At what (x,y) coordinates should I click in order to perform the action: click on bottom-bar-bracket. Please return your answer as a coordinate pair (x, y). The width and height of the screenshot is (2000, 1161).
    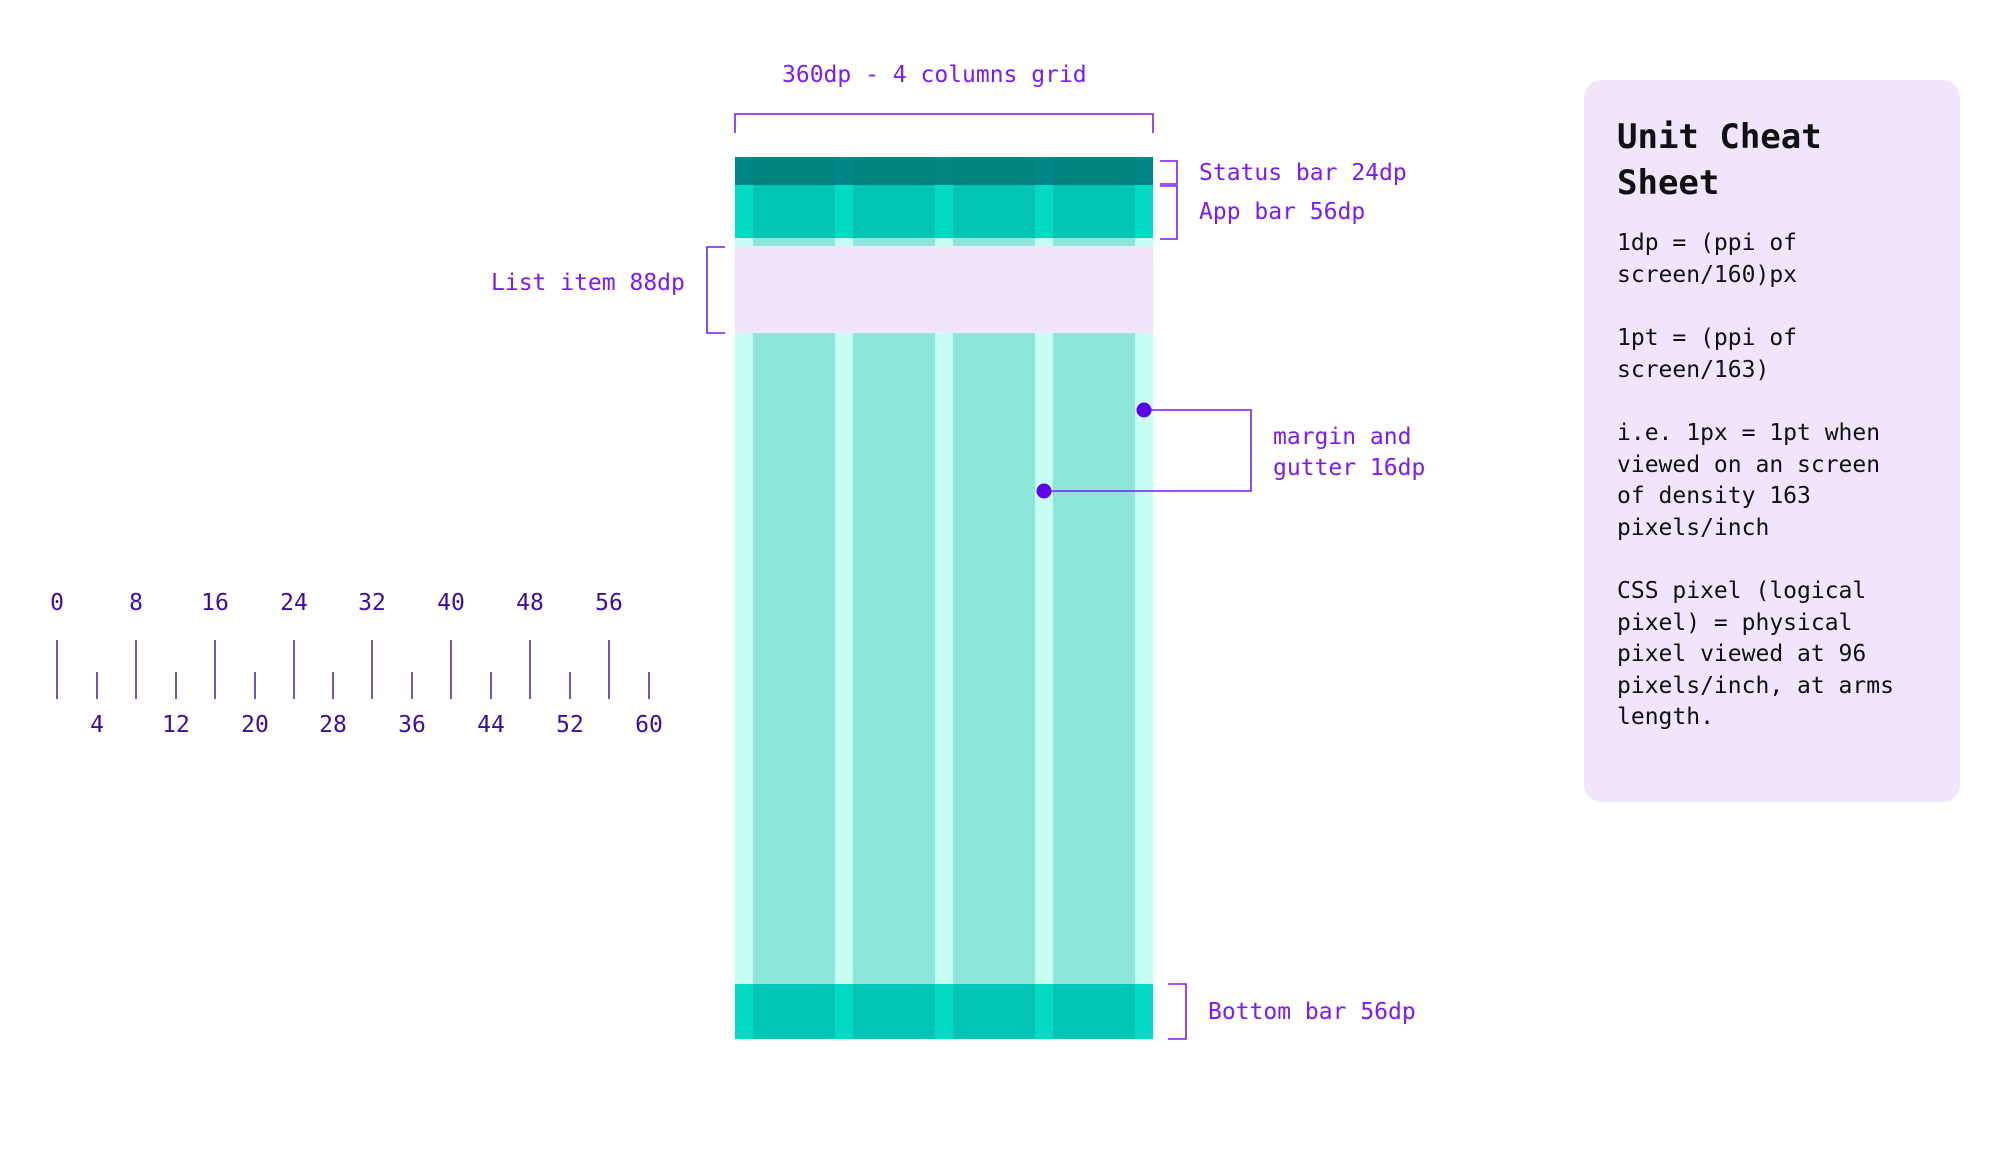
    Looking at the image, I should click on (1177, 1011).